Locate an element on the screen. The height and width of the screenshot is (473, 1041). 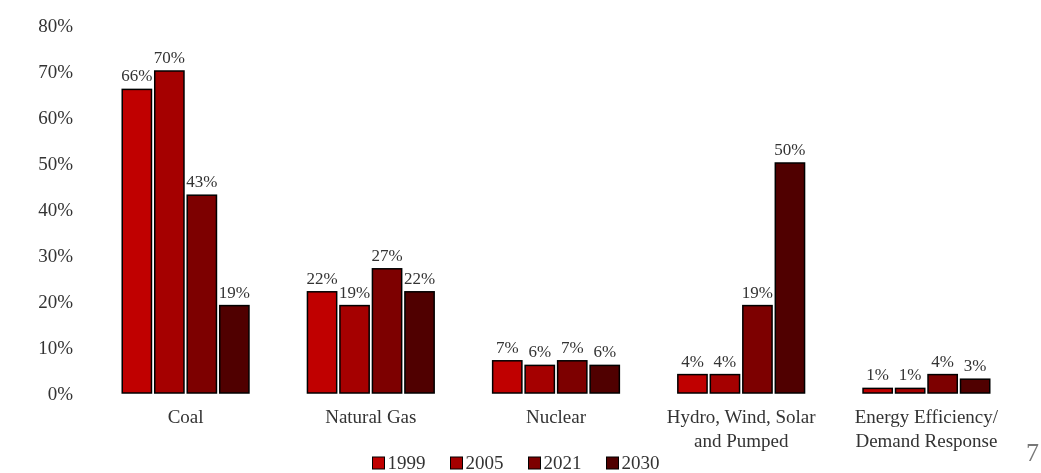
x-tick-label: Coal is located at coordinates (185, 416).